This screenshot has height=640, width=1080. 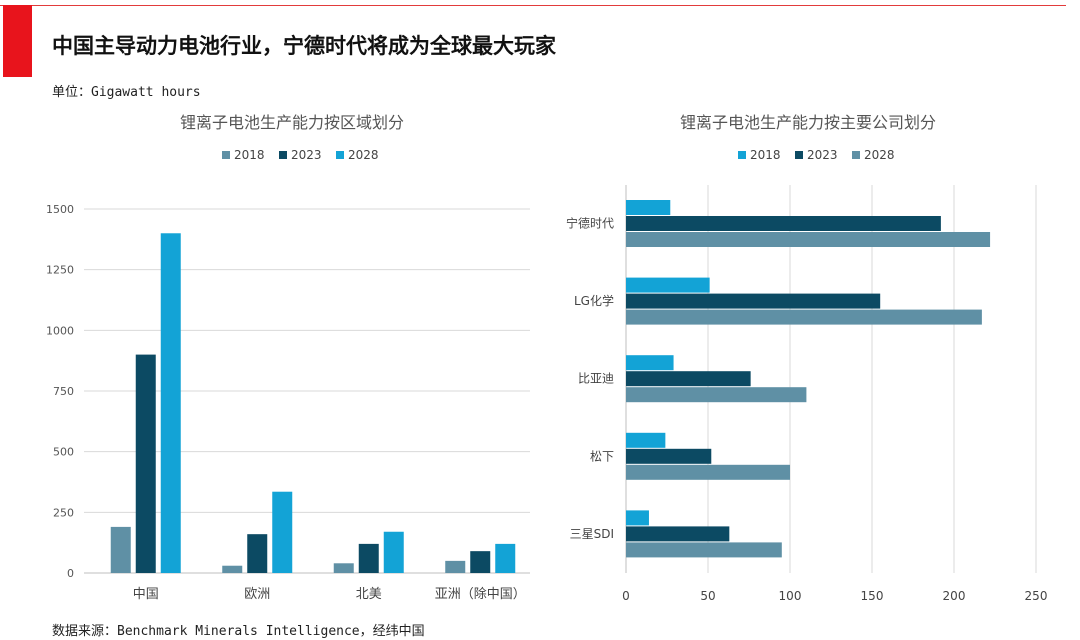 What do you see at coordinates (596, 379) in the screenshot?
I see `y-tick-label: 比亚迪` at bounding box center [596, 379].